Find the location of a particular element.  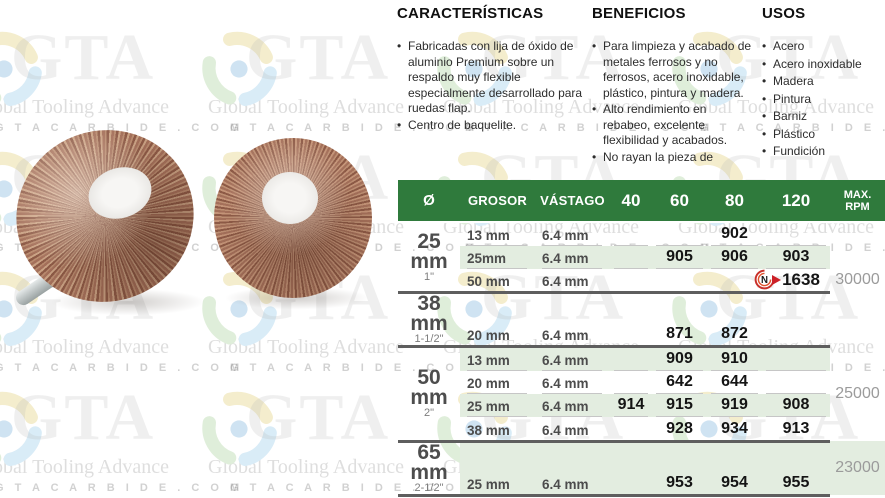

max-rpm-cell: 25000 is located at coordinates (857, 393).